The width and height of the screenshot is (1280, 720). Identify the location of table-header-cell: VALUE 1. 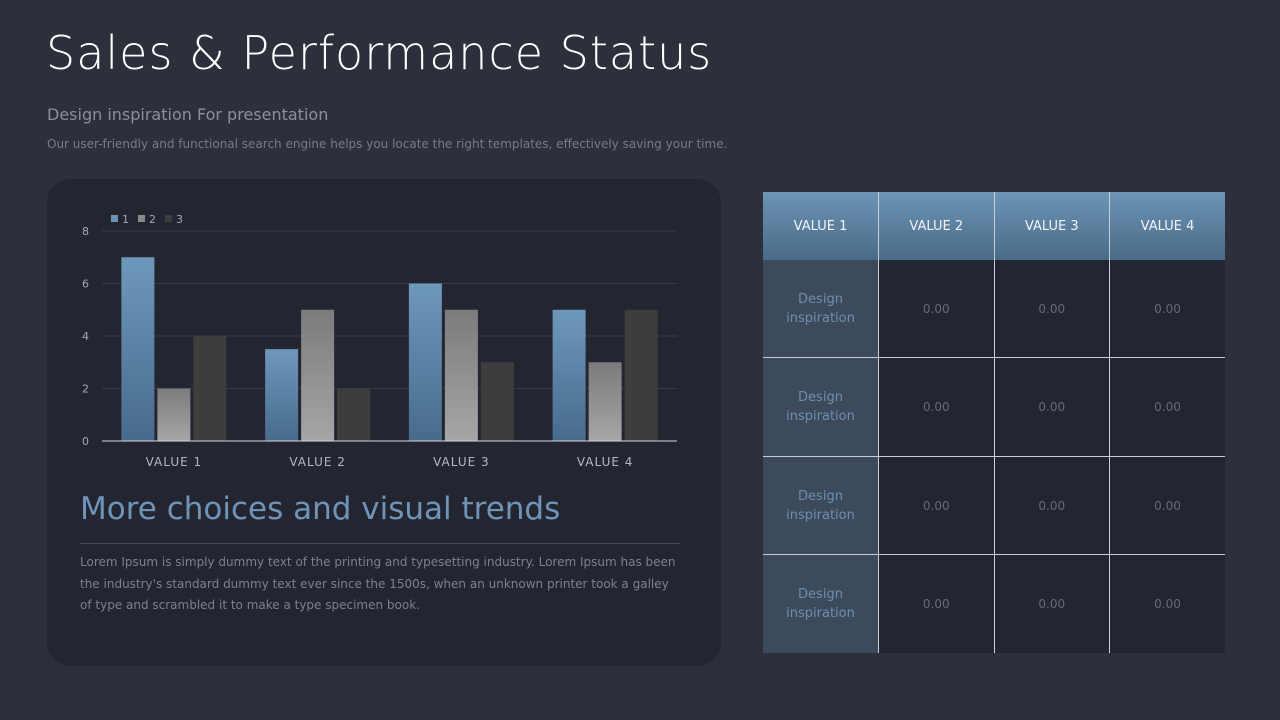
(821, 226).